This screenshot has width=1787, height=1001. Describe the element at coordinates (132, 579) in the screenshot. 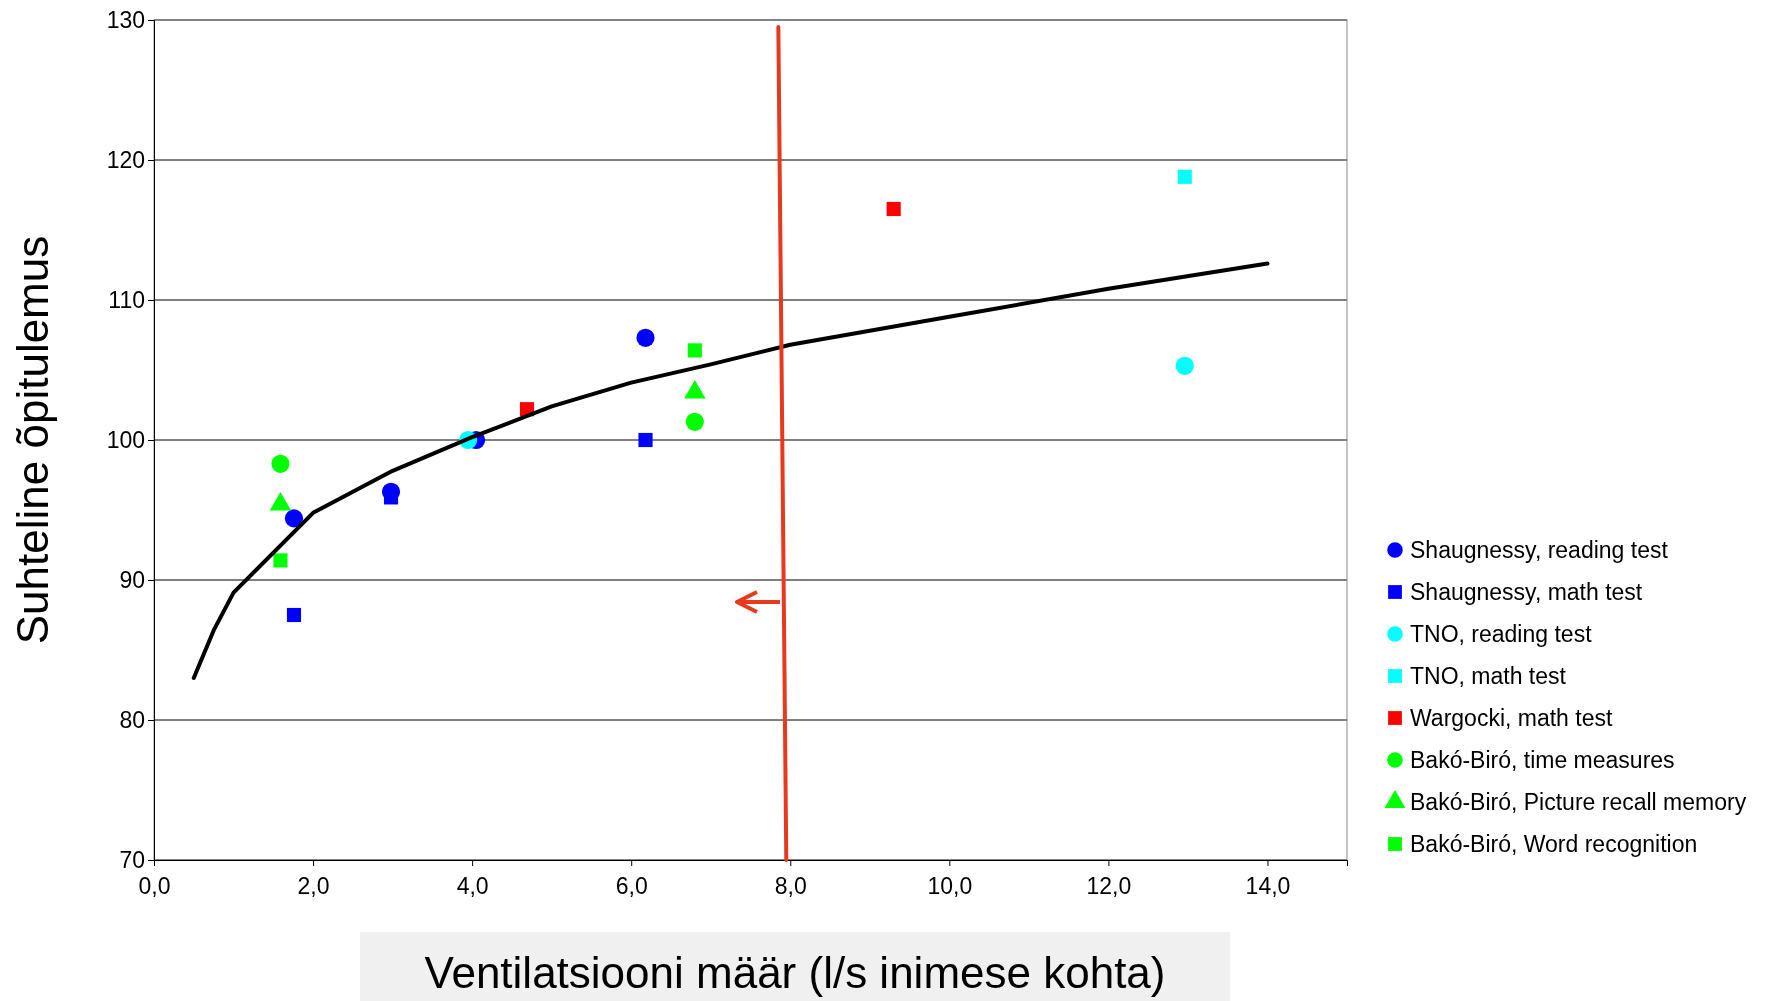

I see `y-tick-label: 90` at that location.